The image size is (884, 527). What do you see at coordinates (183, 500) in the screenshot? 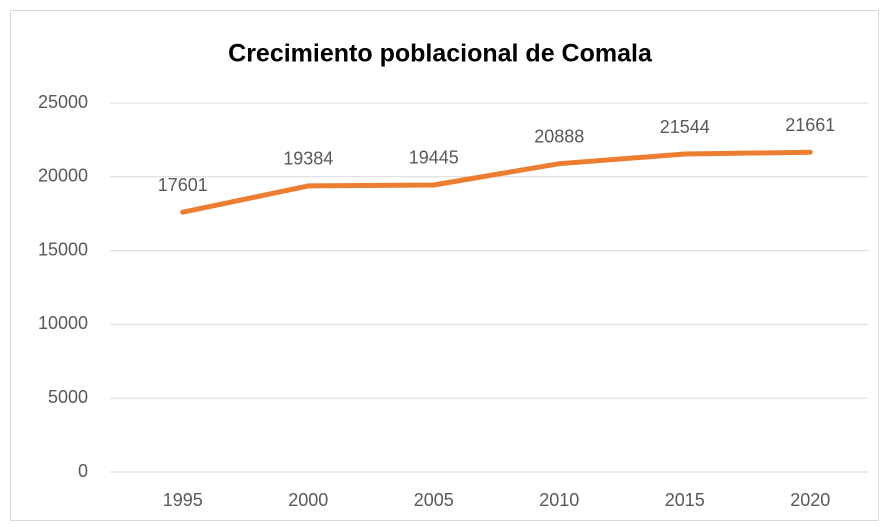
I see `x-tick-label: 1995` at bounding box center [183, 500].